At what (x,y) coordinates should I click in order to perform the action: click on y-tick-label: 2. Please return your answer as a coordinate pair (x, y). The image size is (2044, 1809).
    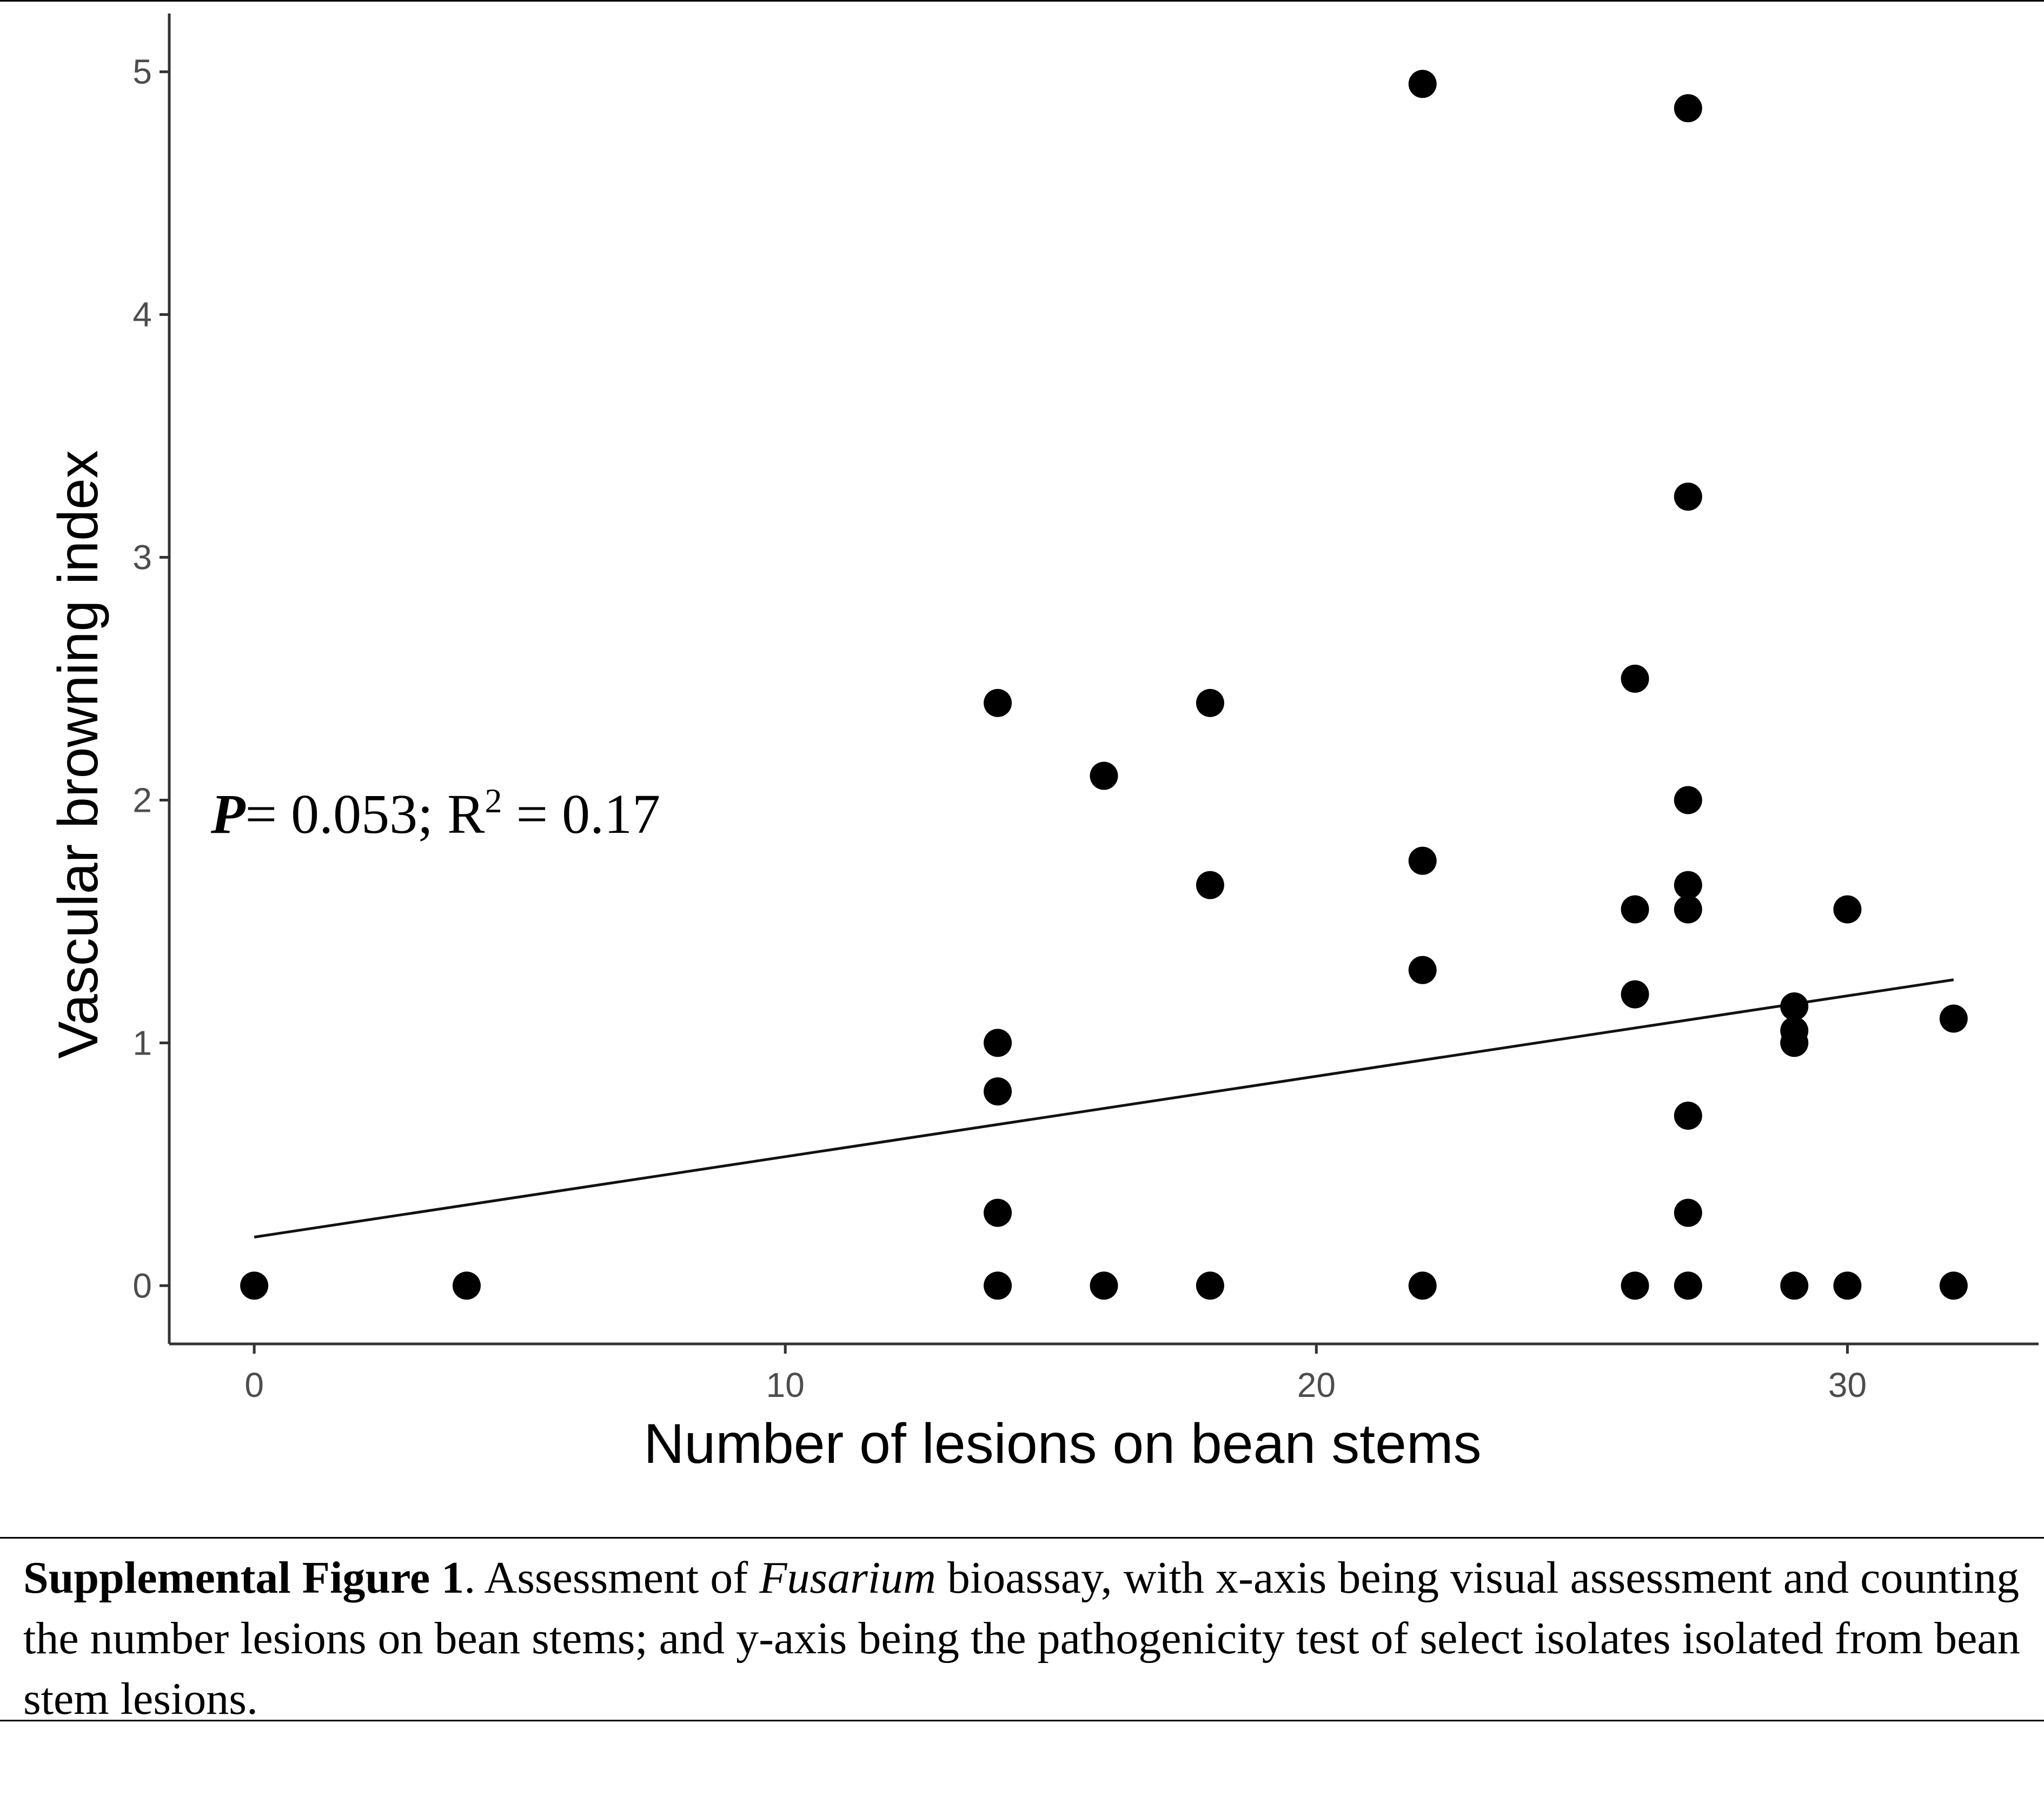
    Looking at the image, I should click on (142, 800).